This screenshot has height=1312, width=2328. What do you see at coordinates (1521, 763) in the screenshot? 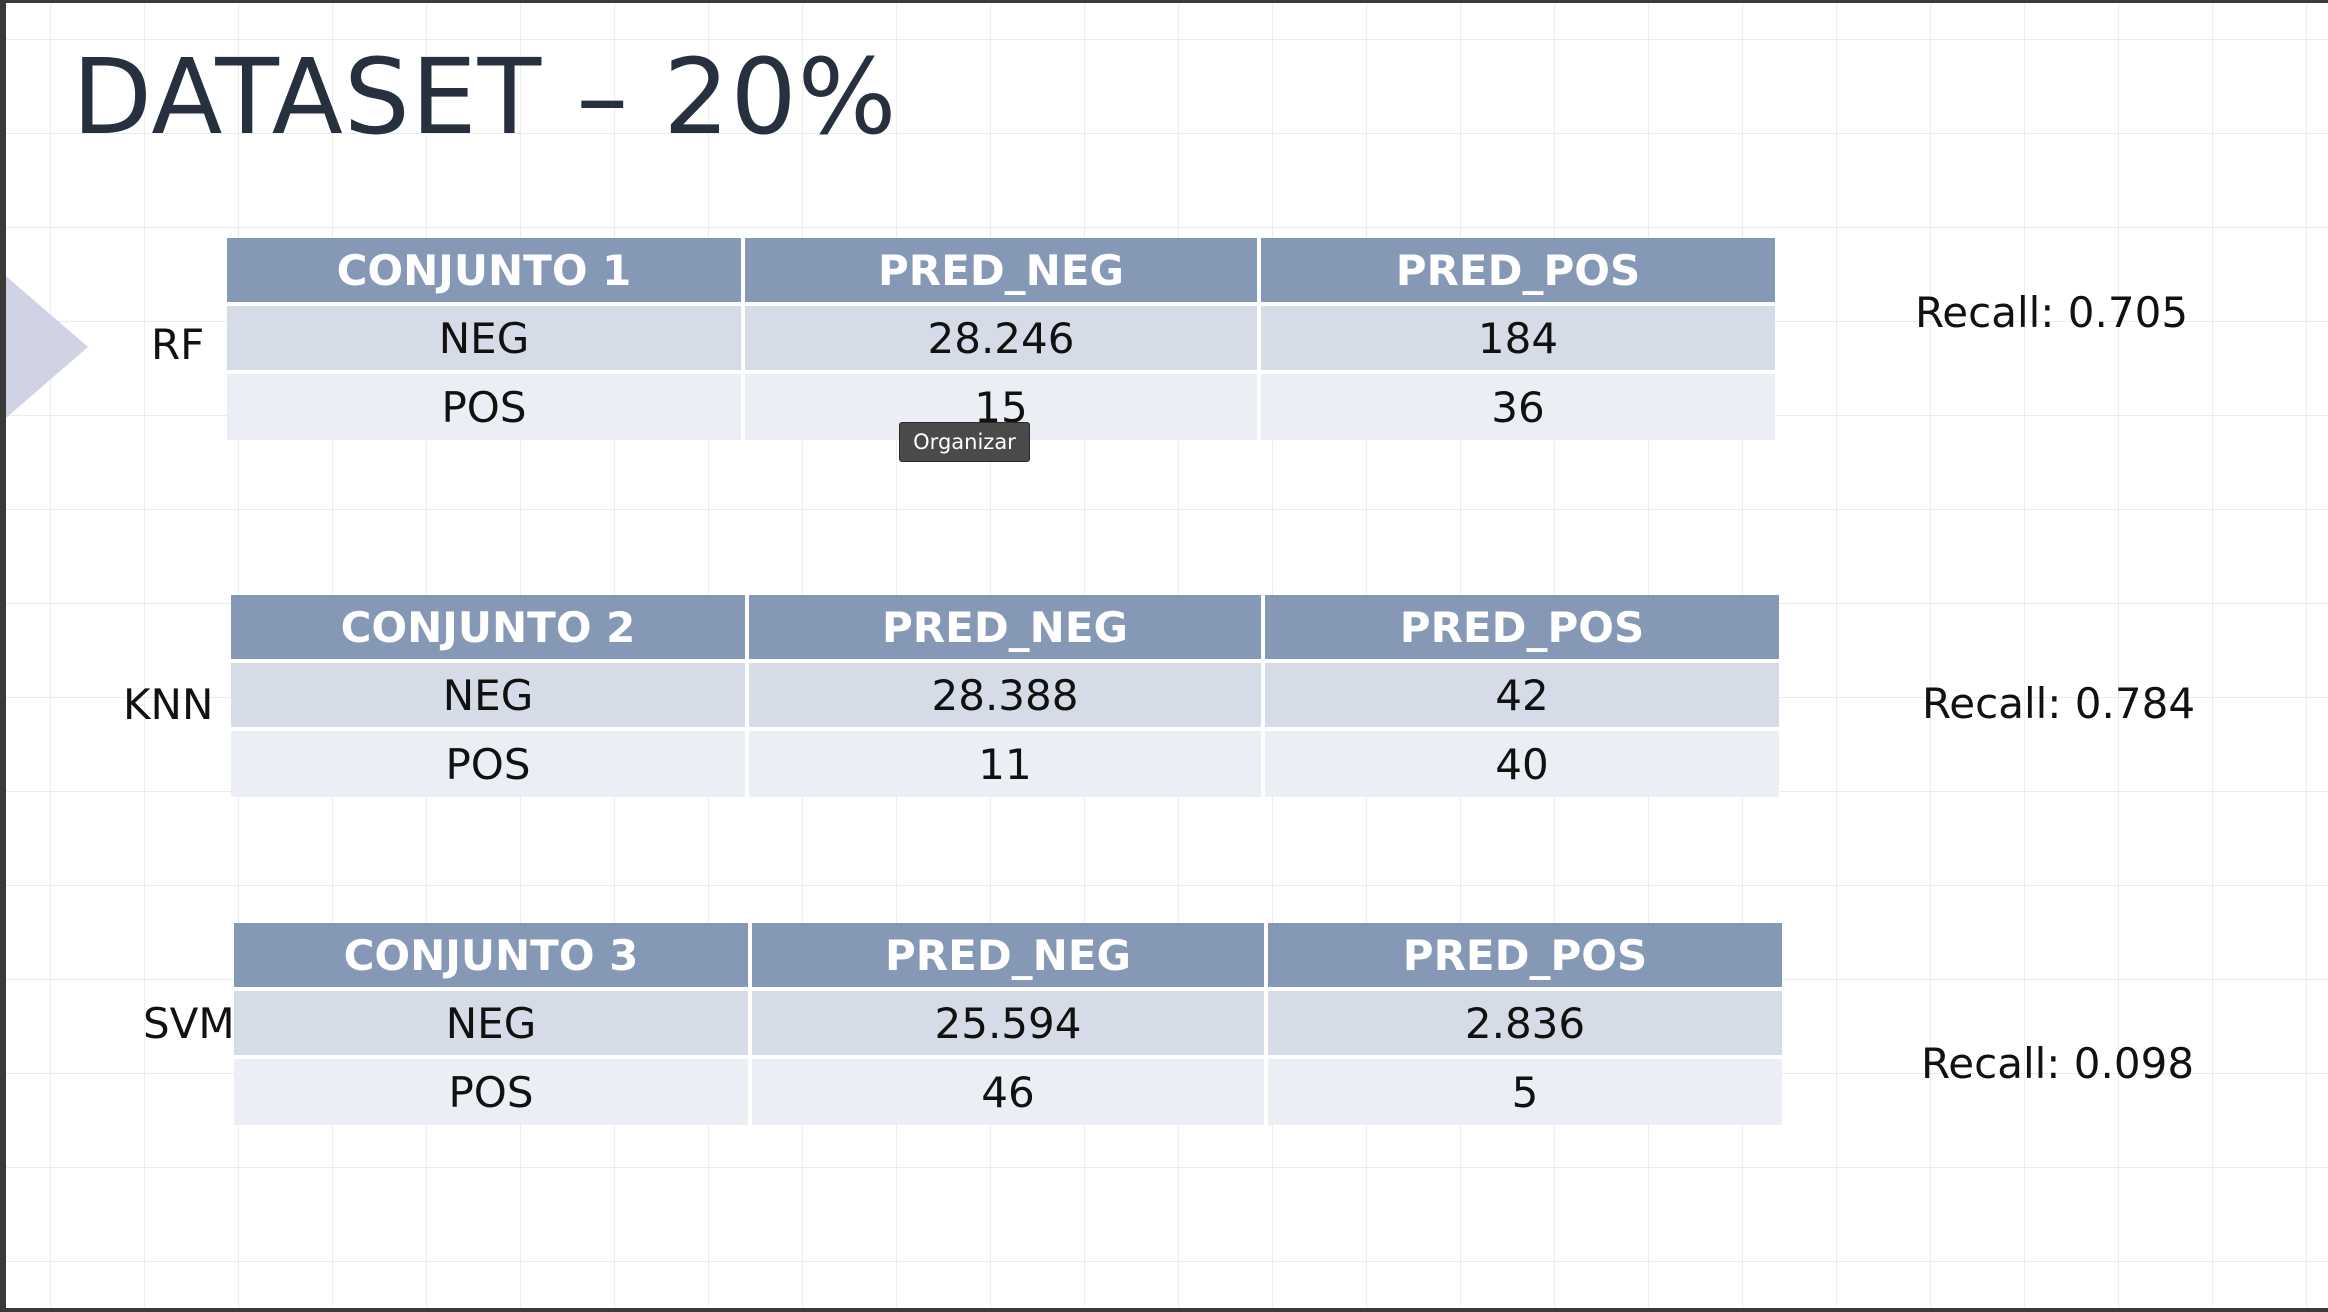
I see `table-cell: 40` at bounding box center [1521, 763].